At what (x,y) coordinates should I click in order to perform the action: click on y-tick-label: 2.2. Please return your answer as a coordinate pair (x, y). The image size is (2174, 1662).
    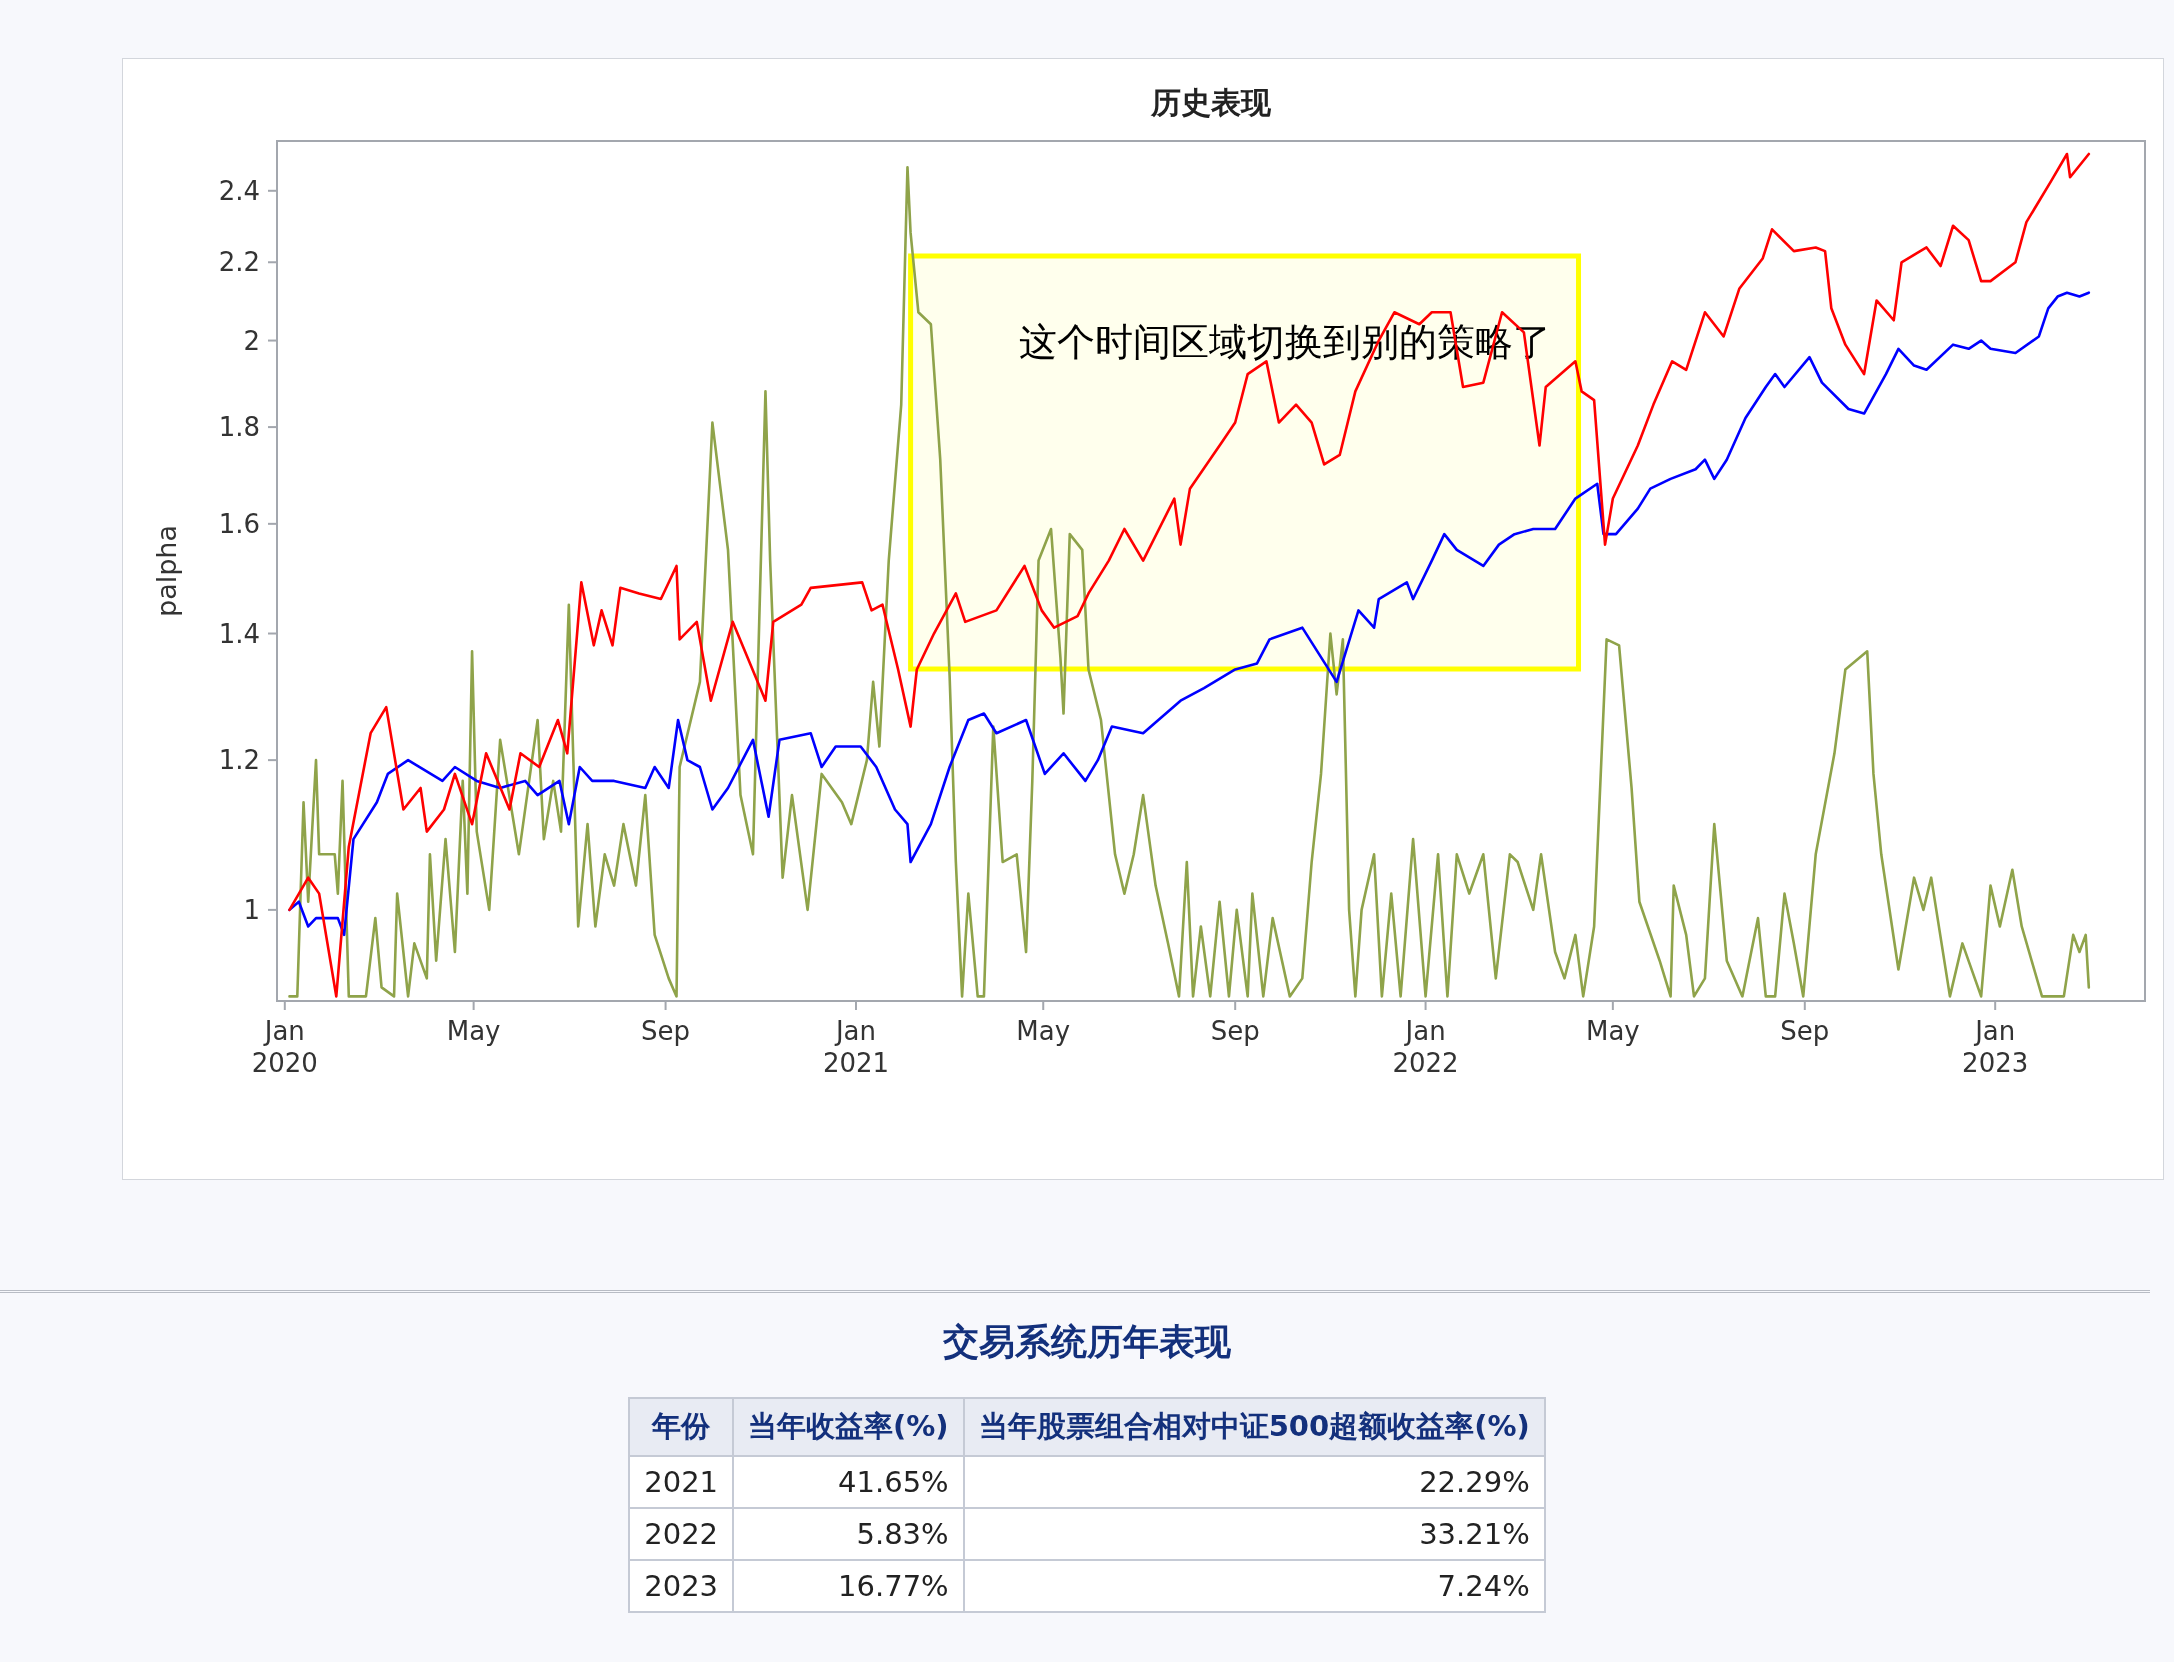
    Looking at the image, I should click on (239, 262).